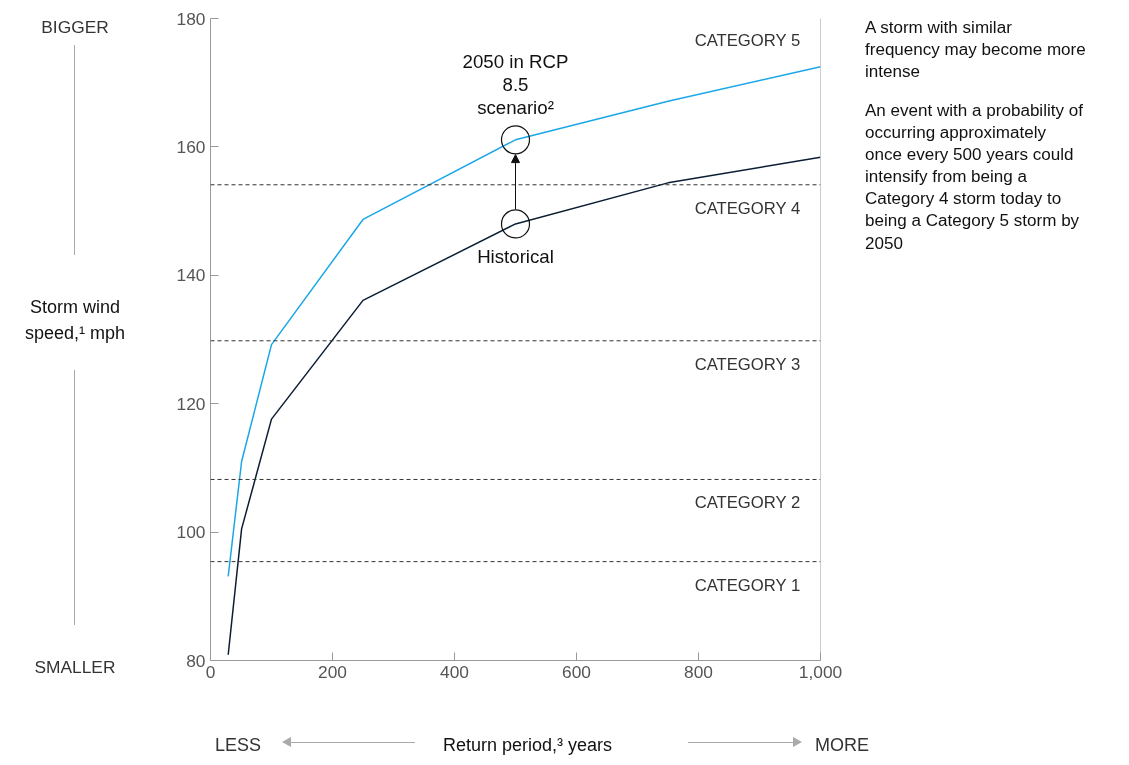 The width and height of the screenshot is (1129, 765). What do you see at coordinates (238, 745) in the screenshot?
I see `text: LESS` at bounding box center [238, 745].